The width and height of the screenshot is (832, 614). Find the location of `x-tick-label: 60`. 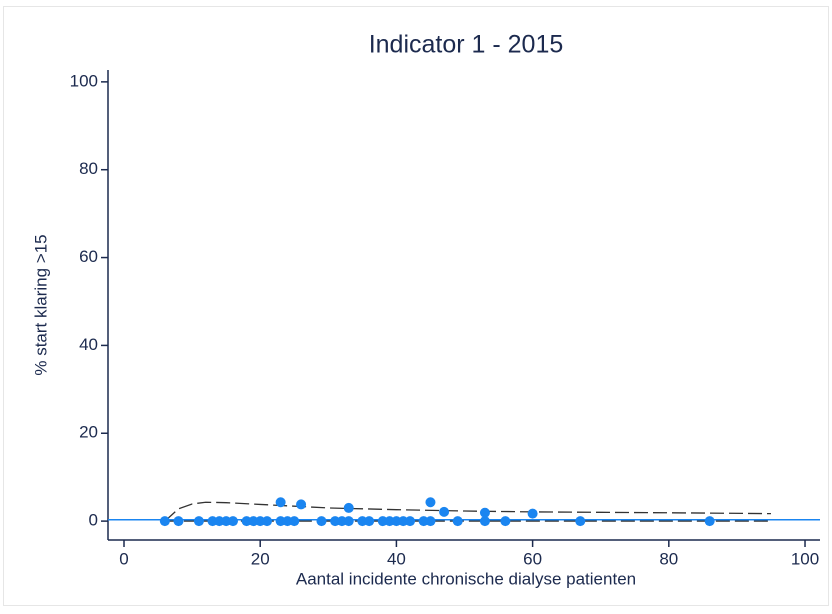

x-tick-label: 60 is located at coordinates (532, 558).